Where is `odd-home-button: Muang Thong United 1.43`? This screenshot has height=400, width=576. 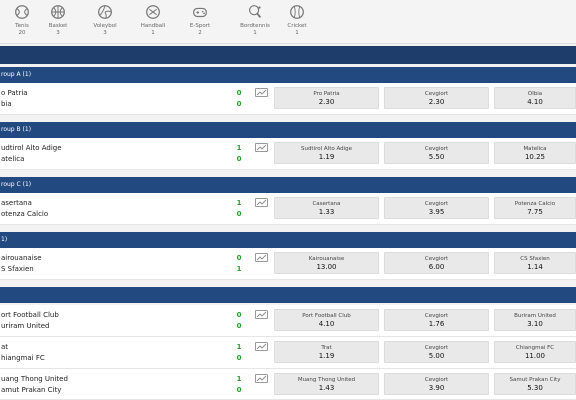 odd-home-button: Muang Thong United 1.43 is located at coordinates (326, 384).